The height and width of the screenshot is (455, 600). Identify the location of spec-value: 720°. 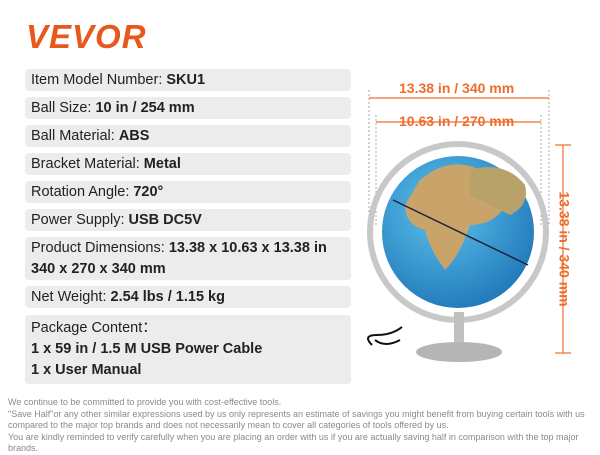
(148, 192).